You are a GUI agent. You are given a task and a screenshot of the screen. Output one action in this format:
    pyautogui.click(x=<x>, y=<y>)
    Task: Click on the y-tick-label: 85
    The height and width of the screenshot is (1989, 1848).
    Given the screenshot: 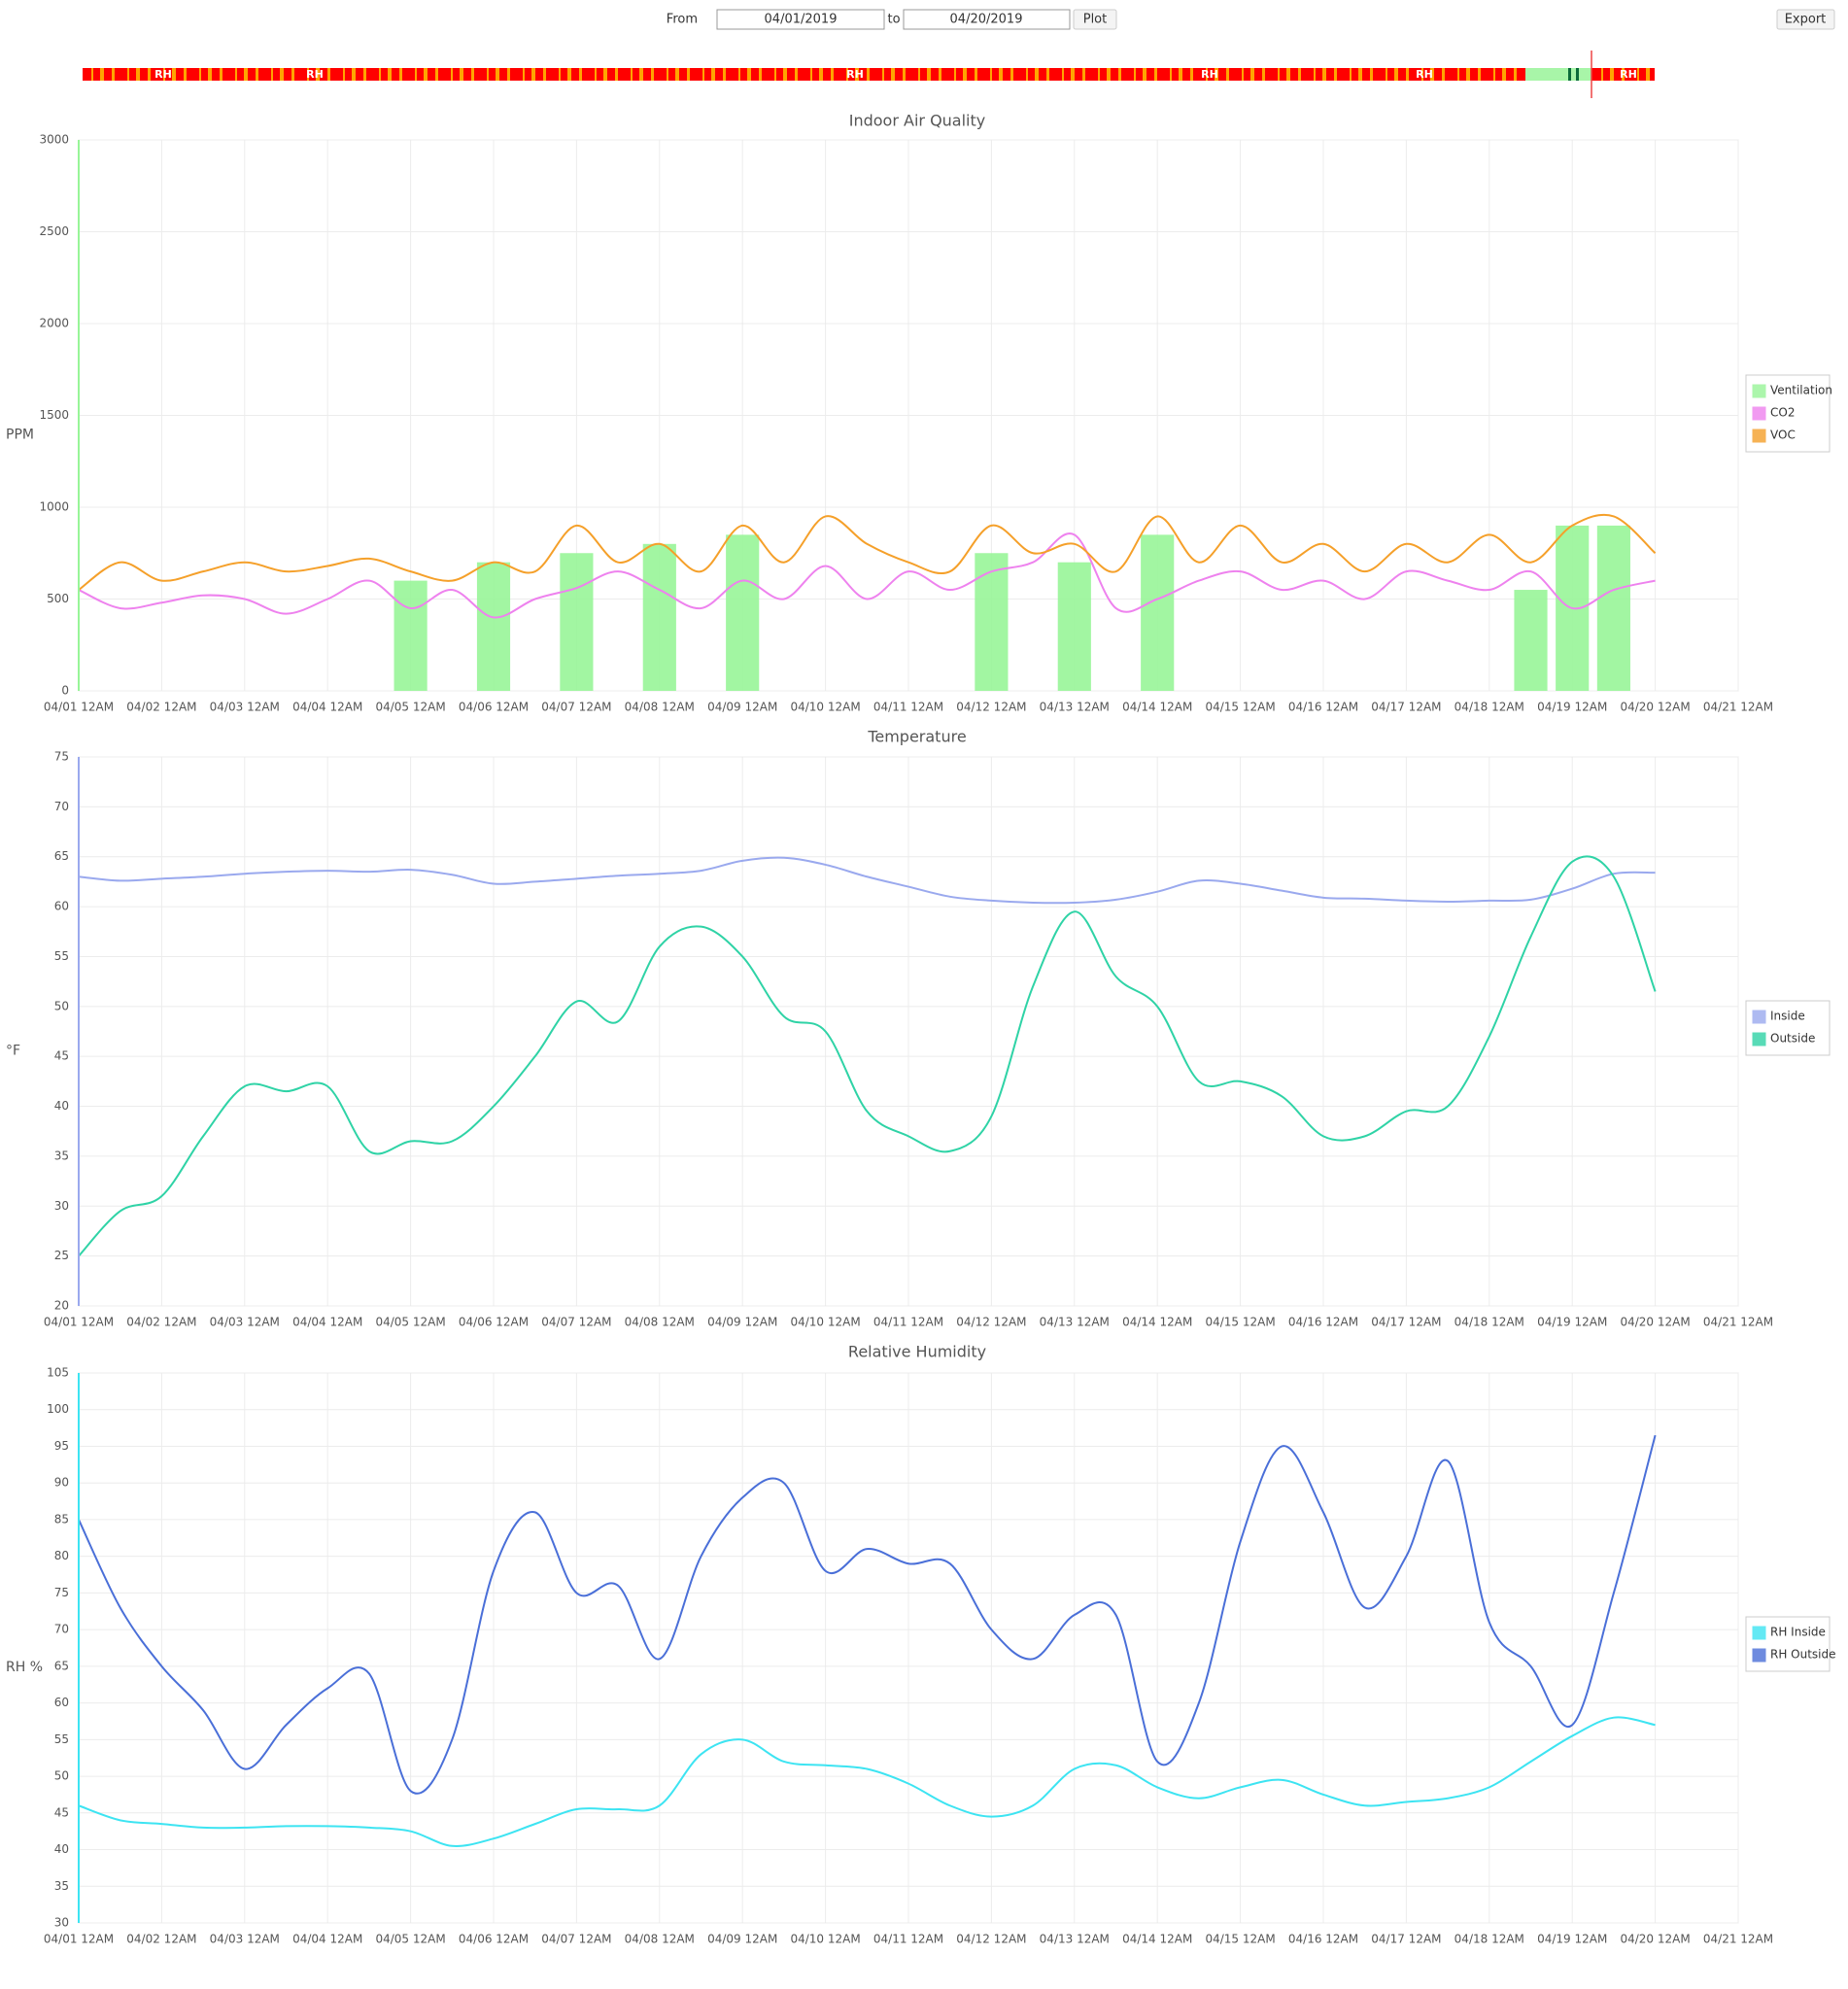 What is the action you would take?
    pyautogui.click(x=61, y=1519)
    